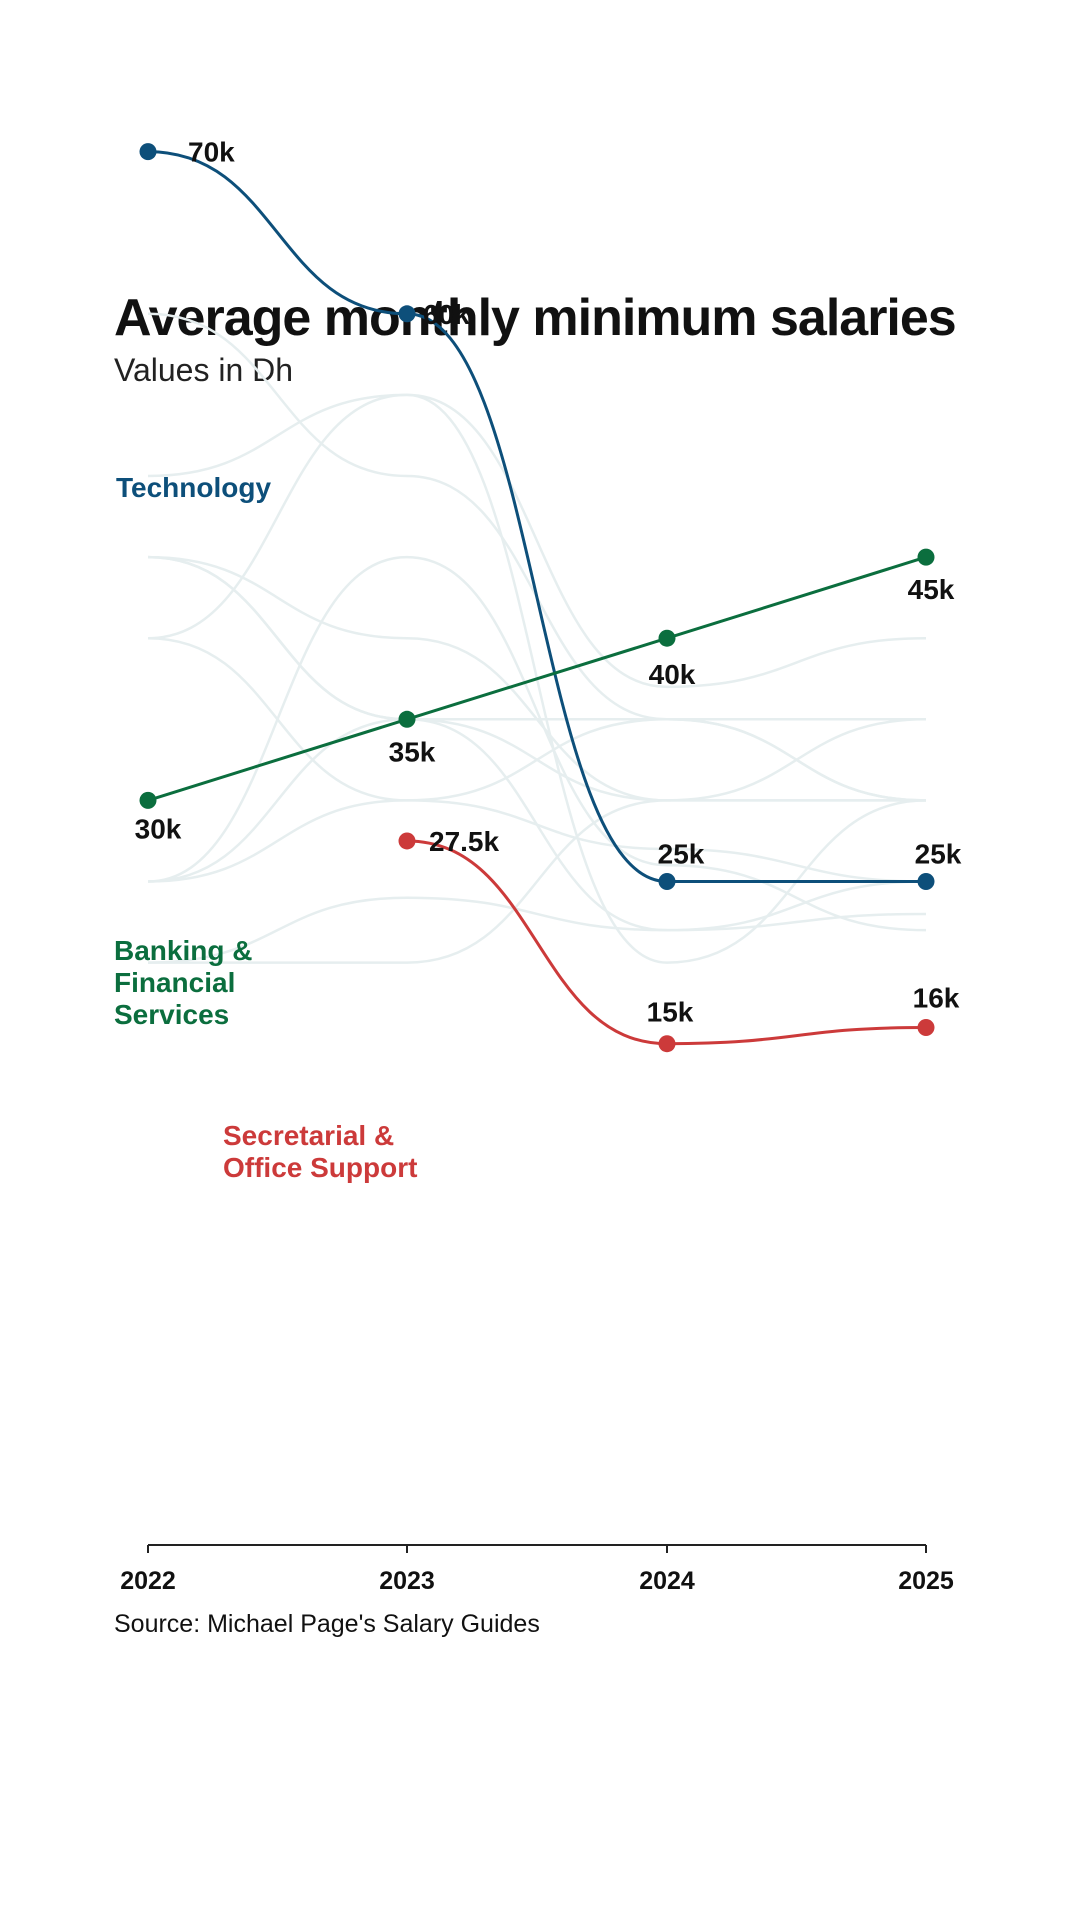 The width and height of the screenshot is (1080, 1920). I want to click on data-label: 30k, so click(158, 828).